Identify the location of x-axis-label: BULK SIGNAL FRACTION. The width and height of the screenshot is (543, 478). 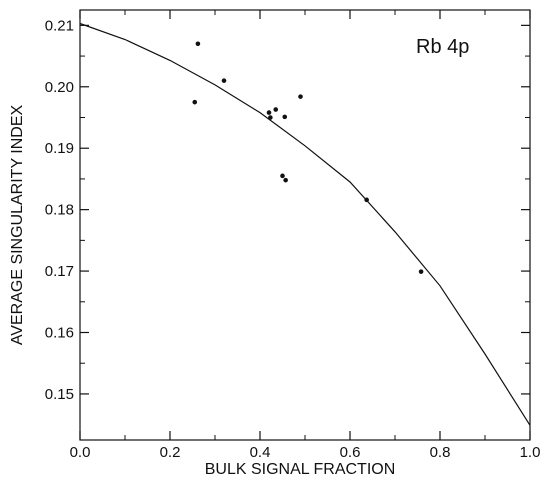
(300, 469).